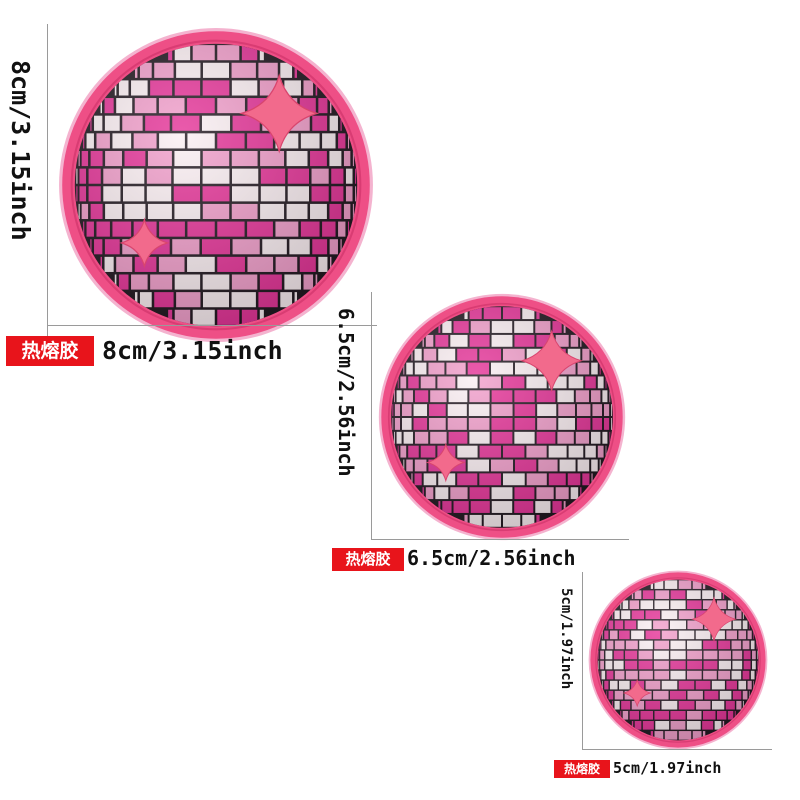  I want to click on width-label: 6.5cm/2.56inch, so click(491, 558).